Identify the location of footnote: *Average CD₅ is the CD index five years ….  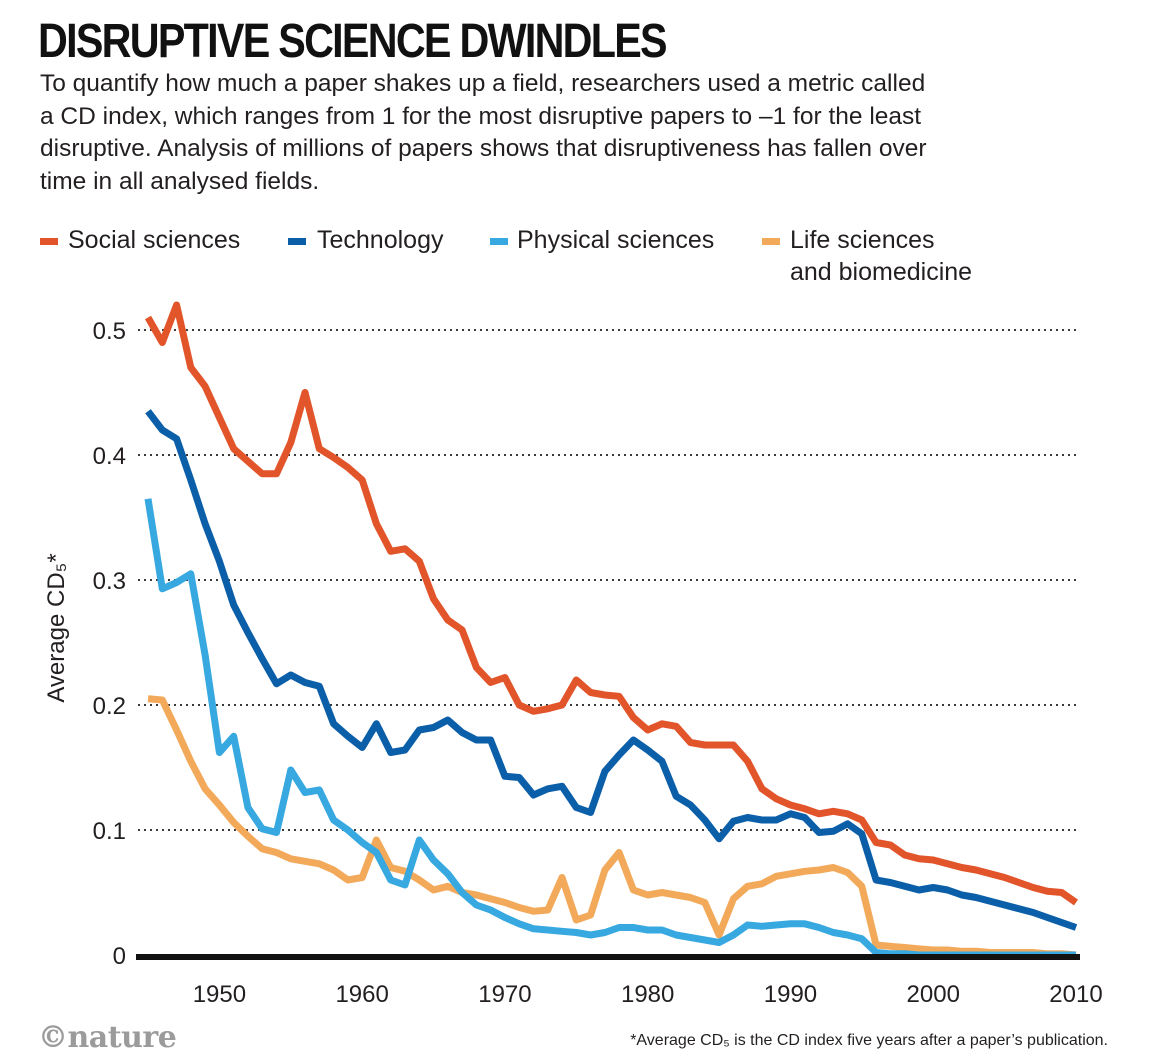
(869, 1040).